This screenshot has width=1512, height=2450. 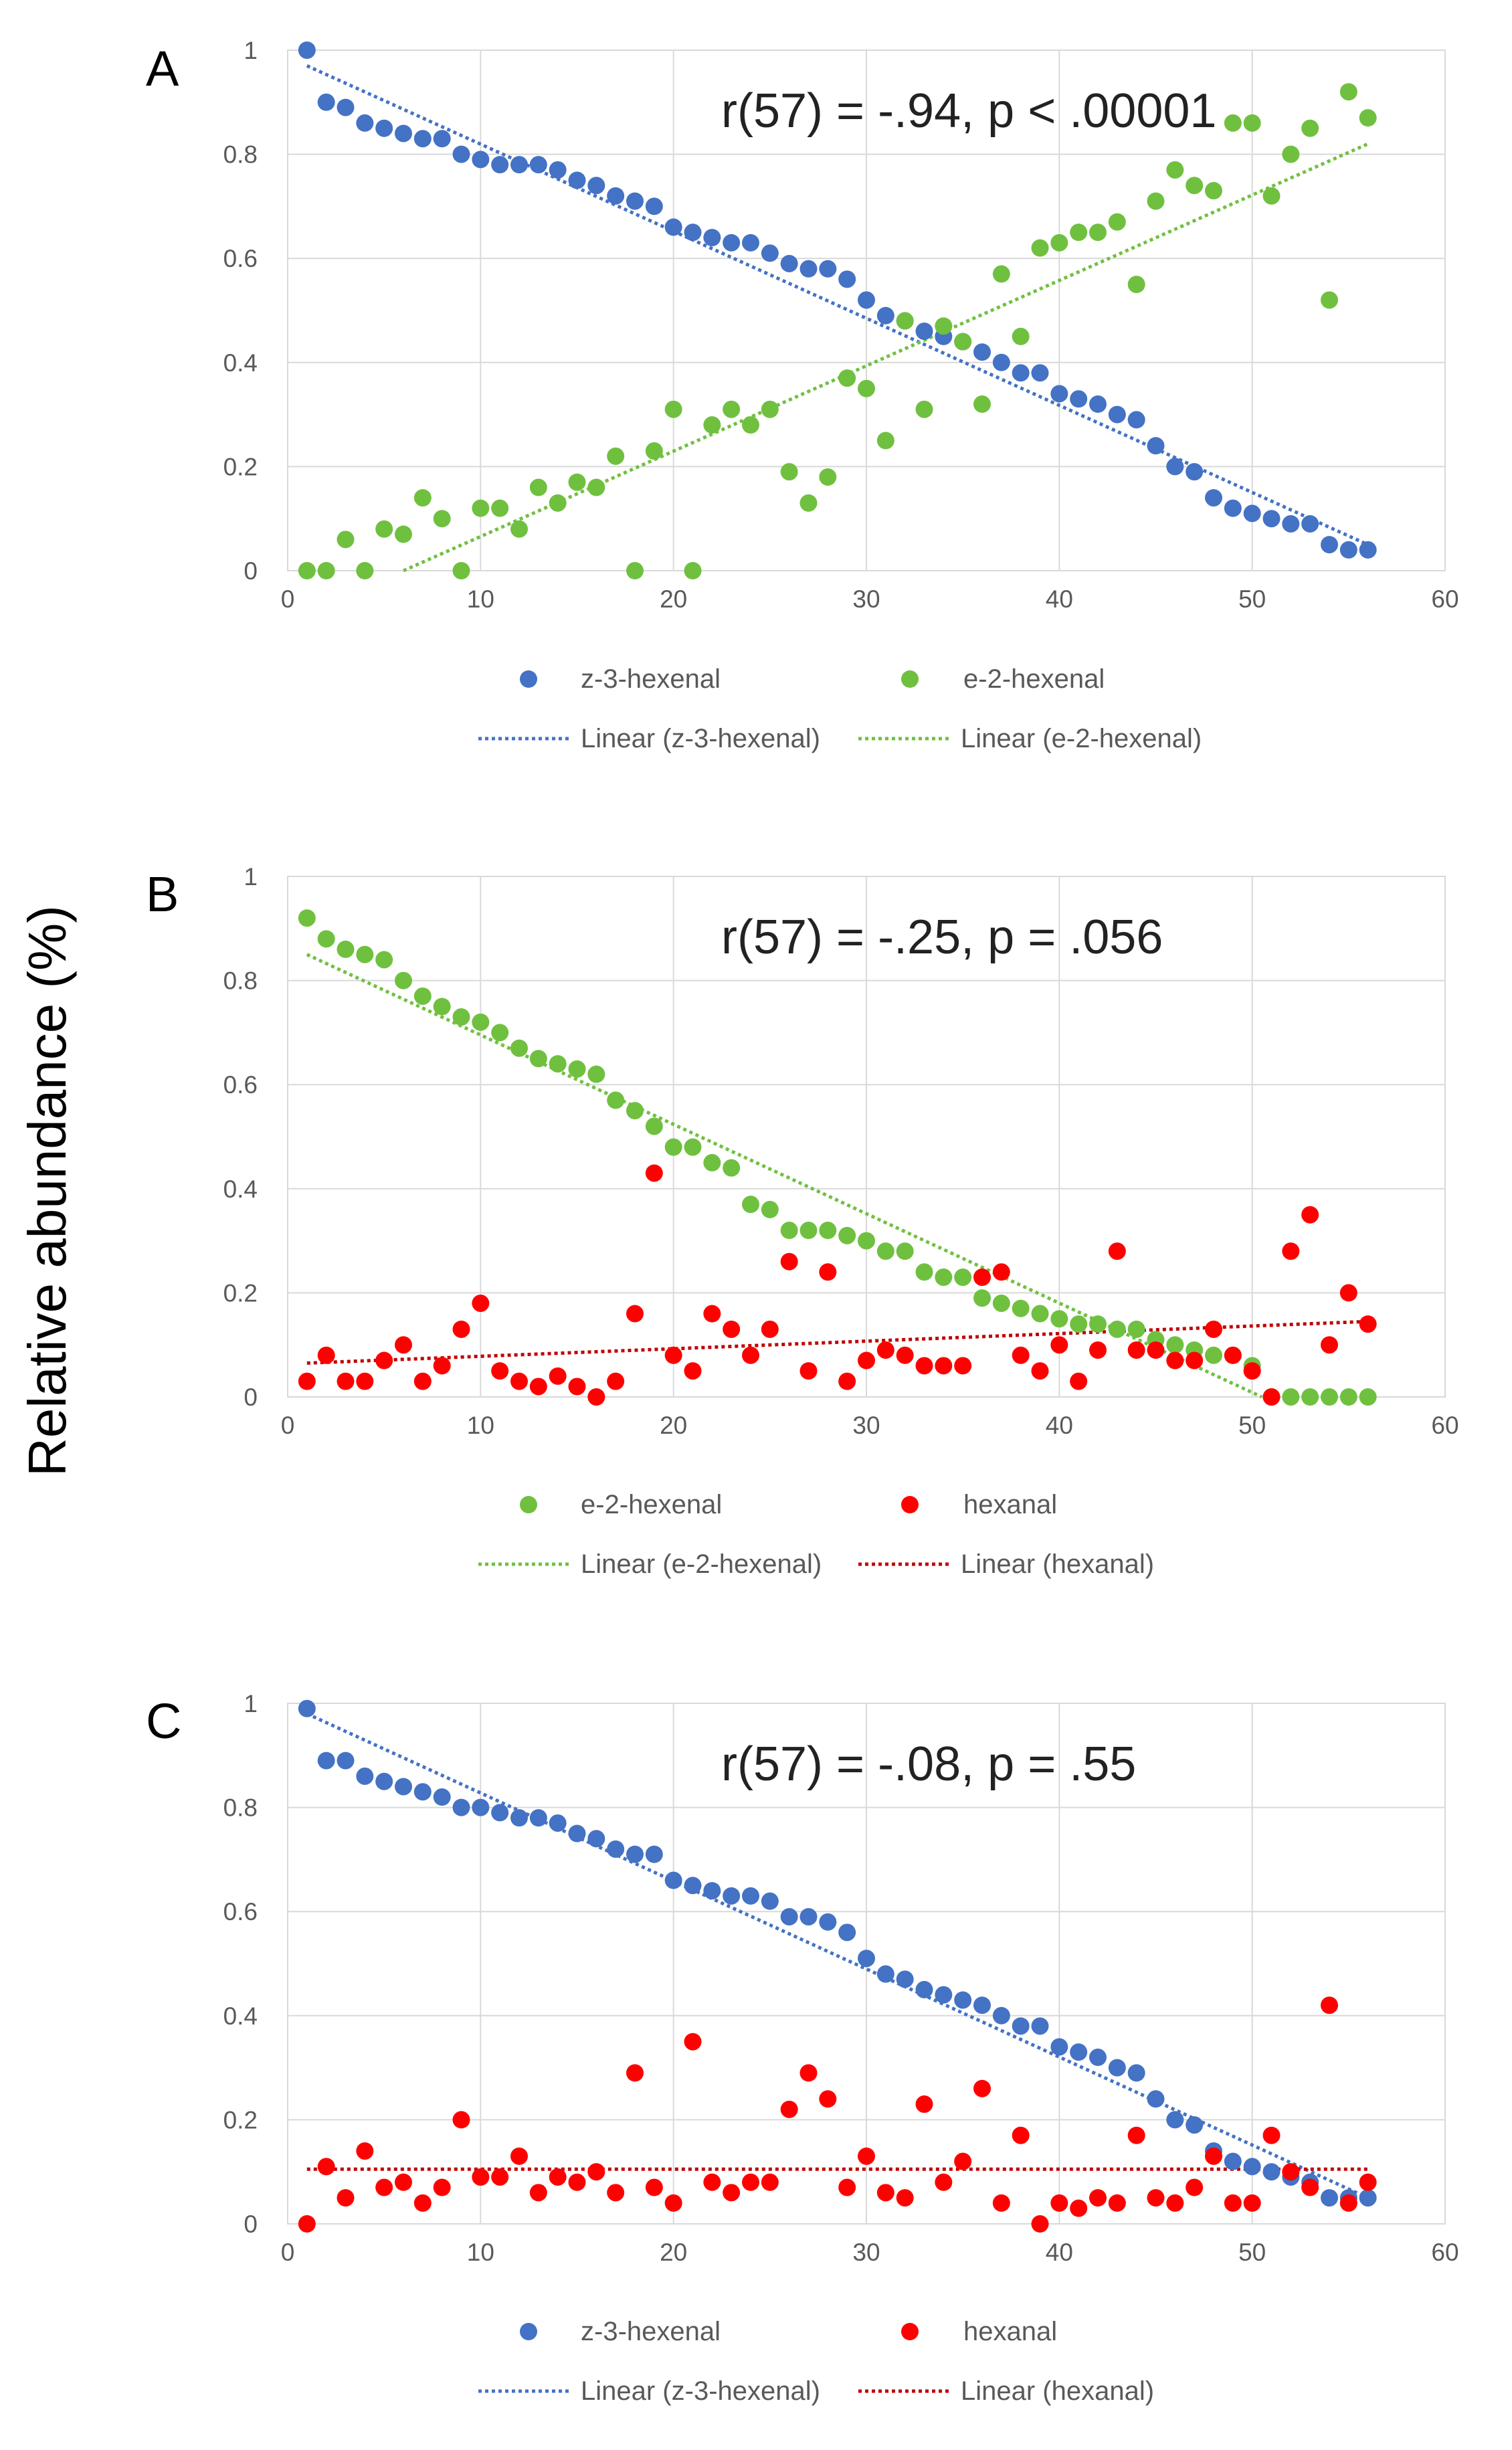 What do you see at coordinates (240, 258) in the screenshot?
I see `y-tick-label: 0.6` at bounding box center [240, 258].